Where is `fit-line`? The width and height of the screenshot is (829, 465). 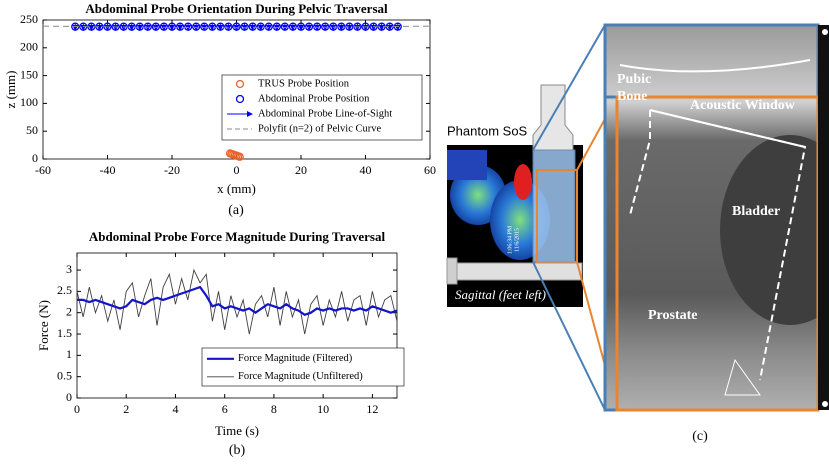 fit-line is located at coordinates (236, 27).